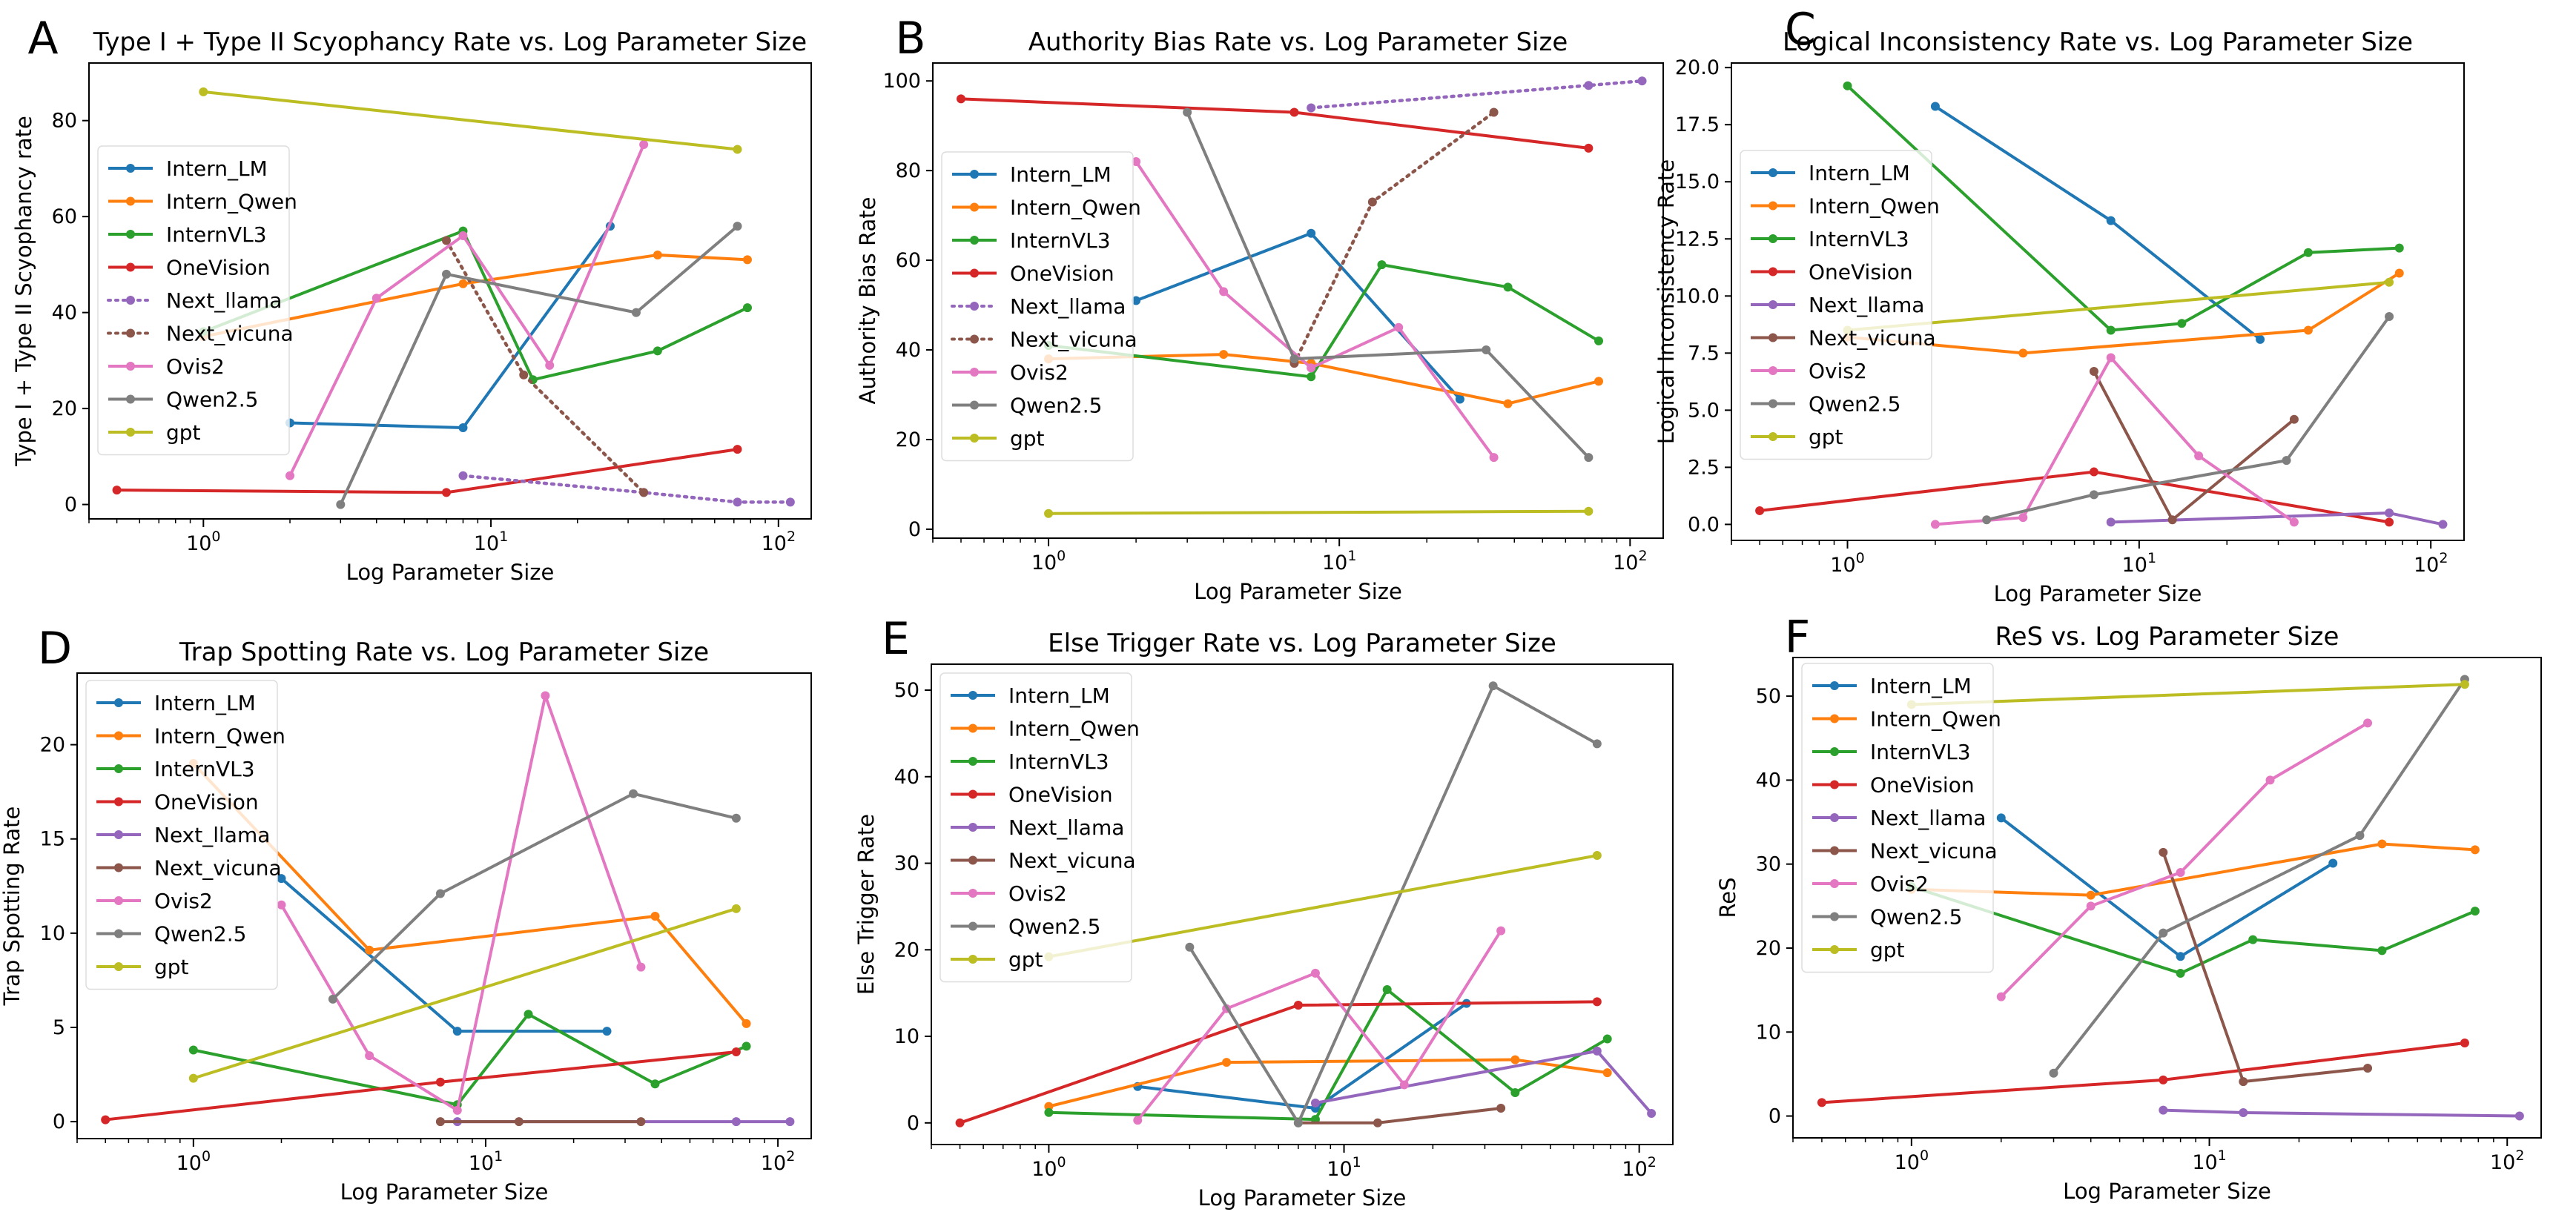 The width and height of the screenshot is (2576, 1232). What do you see at coordinates (1921, 686) in the screenshot?
I see `legend-label: Intern_LM` at bounding box center [1921, 686].